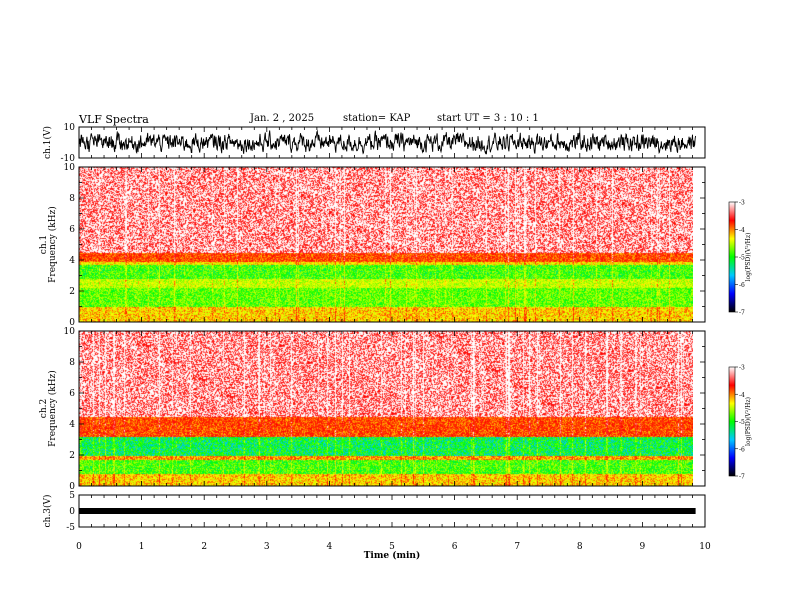 This screenshot has width=792, height=612. What do you see at coordinates (72, 487) in the screenshot?
I see `ch2-spec-ytick-label: 0` at bounding box center [72, 487].